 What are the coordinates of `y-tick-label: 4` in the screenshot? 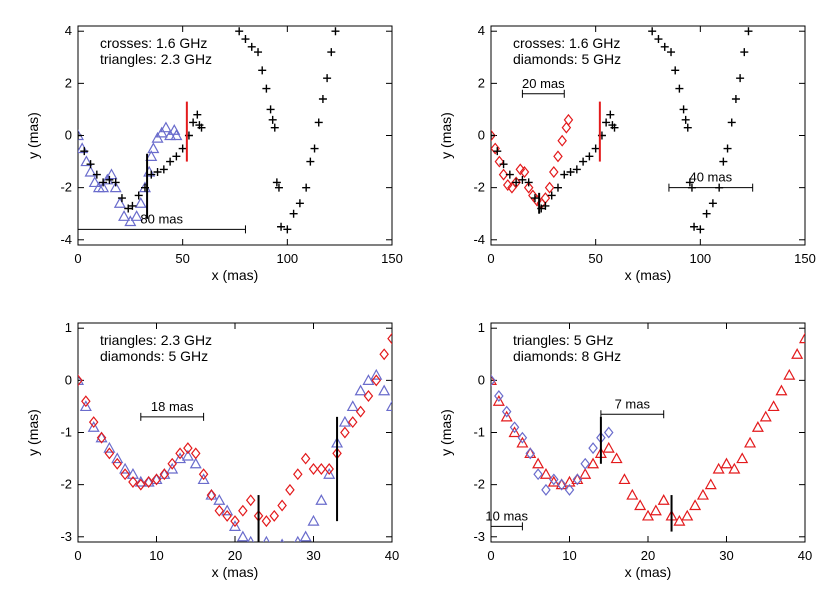 It's located at (68, 30).